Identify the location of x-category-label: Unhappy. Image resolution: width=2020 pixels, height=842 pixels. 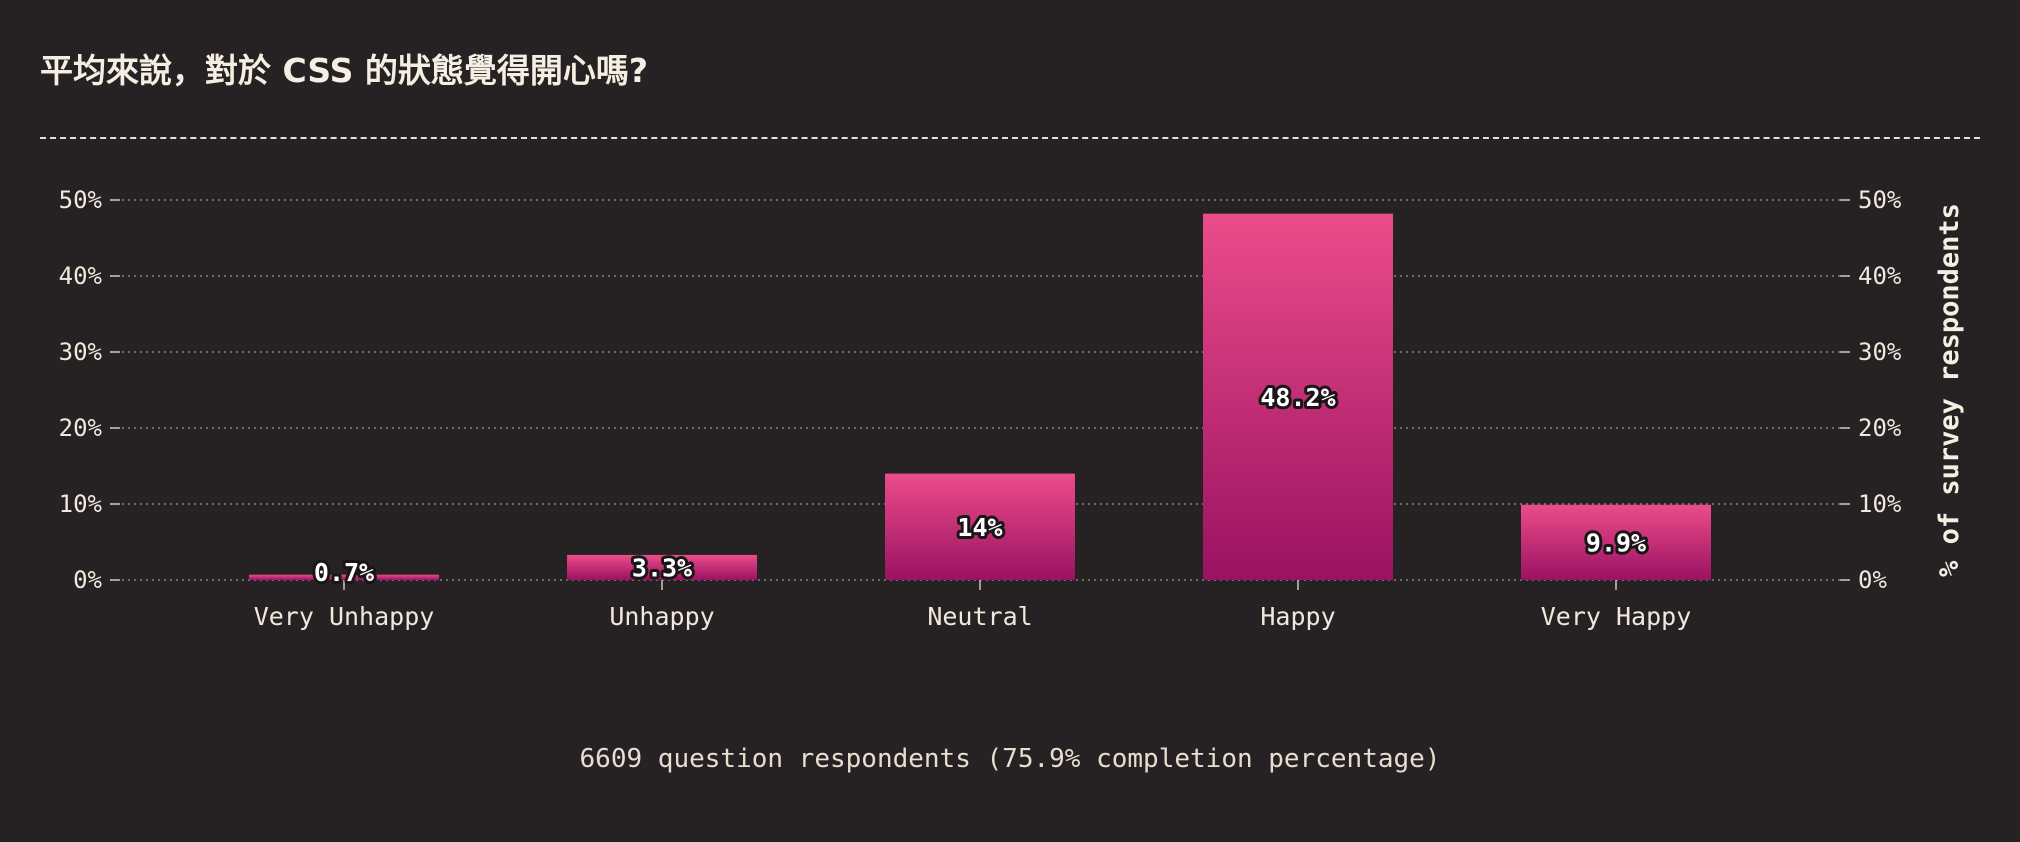
(661, 616).